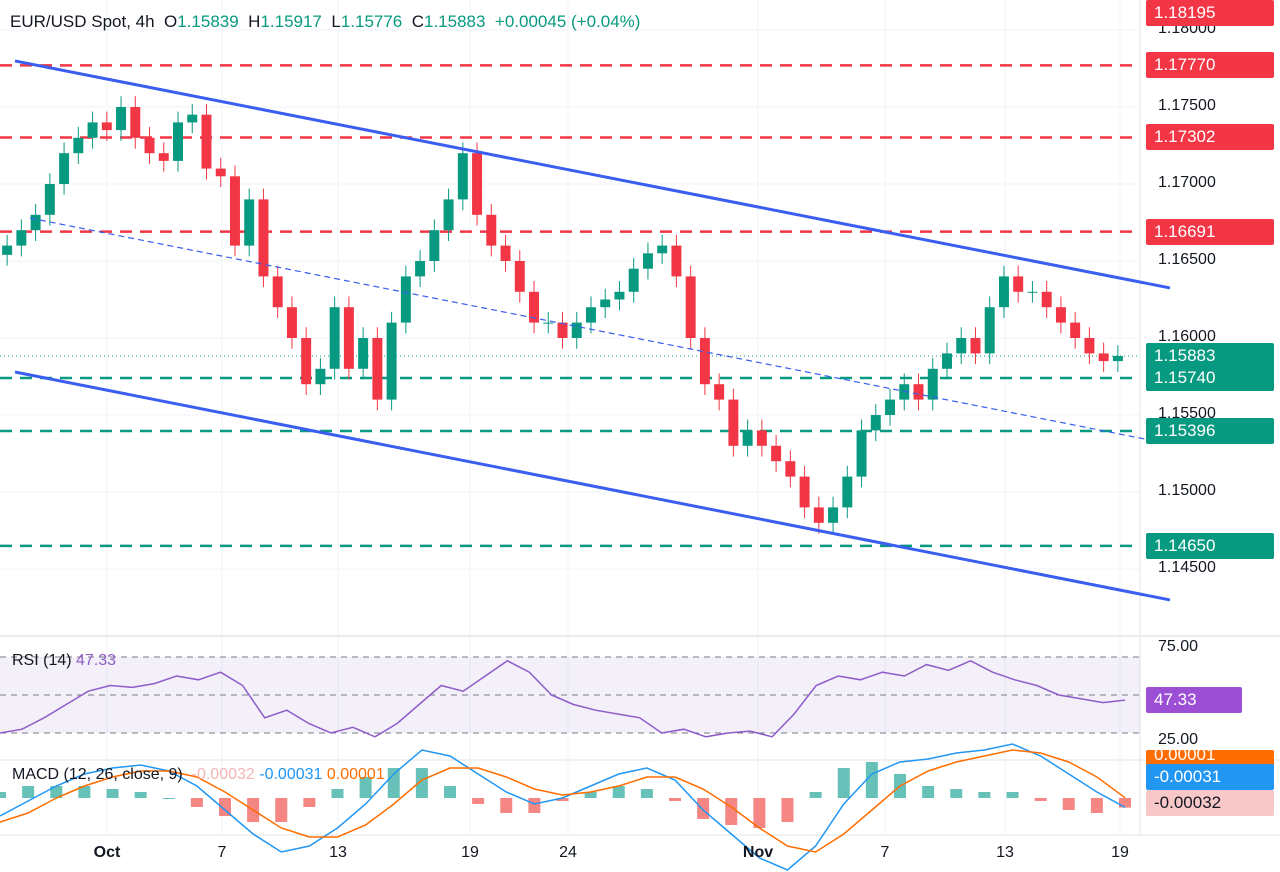  Describe the element at coordinates (1178, 646) in the screenshot. I see `rsi-axis-label: 75.00` at that location.